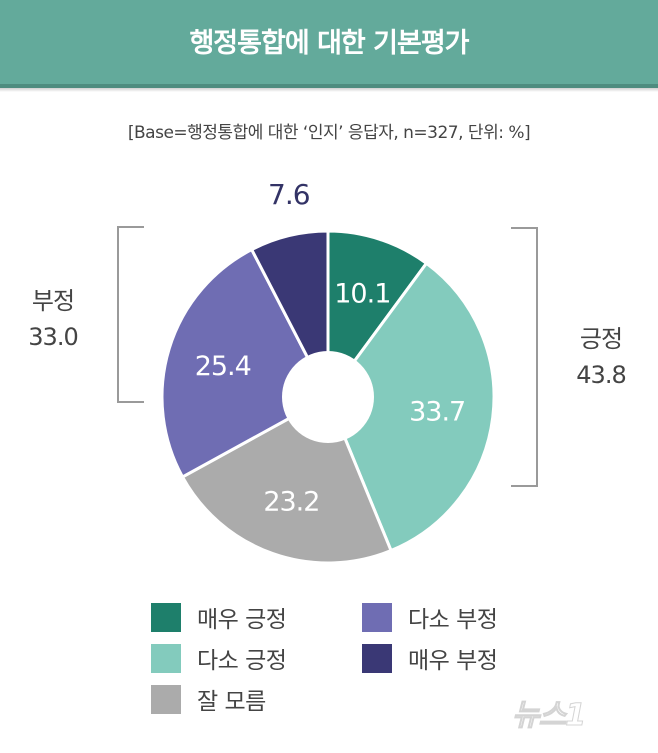 This screenshot has width=658, height=753. What do you see at coordinates (223, 366) in the screenshot?
I see `slice-value-label-somewhat-negative: 25.4` at bounding box center [223, 366].